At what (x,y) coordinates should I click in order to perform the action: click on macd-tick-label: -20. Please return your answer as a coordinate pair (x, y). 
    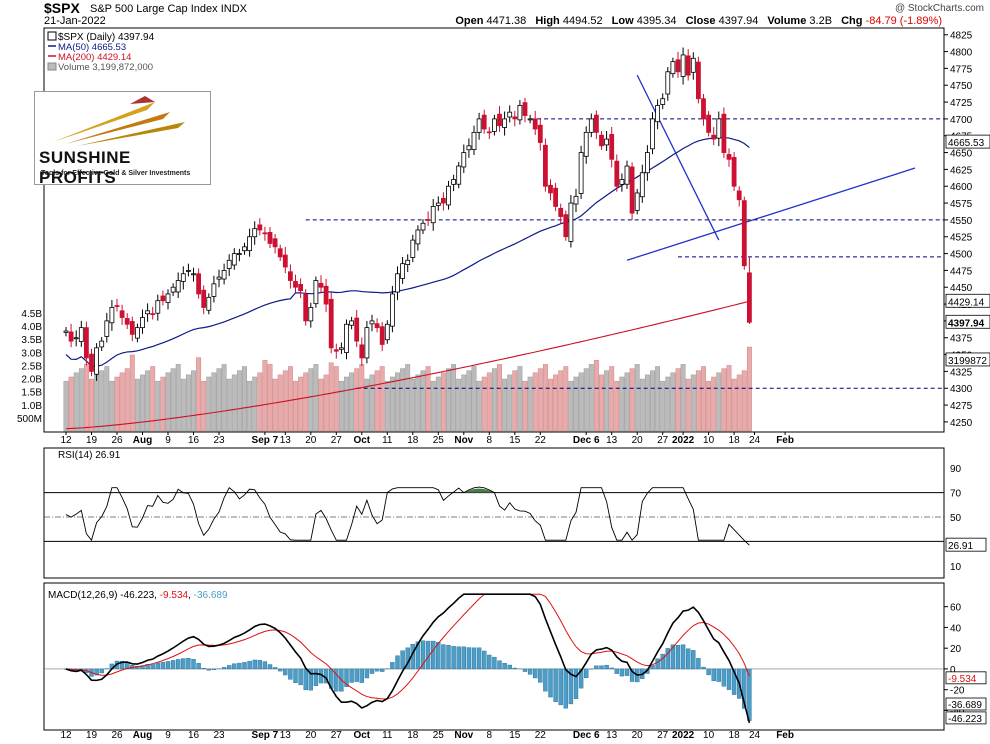
    Looking at the image, I should click on (957, 691).